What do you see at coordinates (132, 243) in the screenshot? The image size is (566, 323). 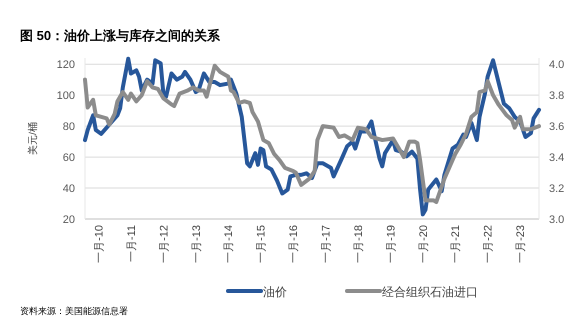 I see `x-tick-label: 一月-11` at bounding box center [132, 243].